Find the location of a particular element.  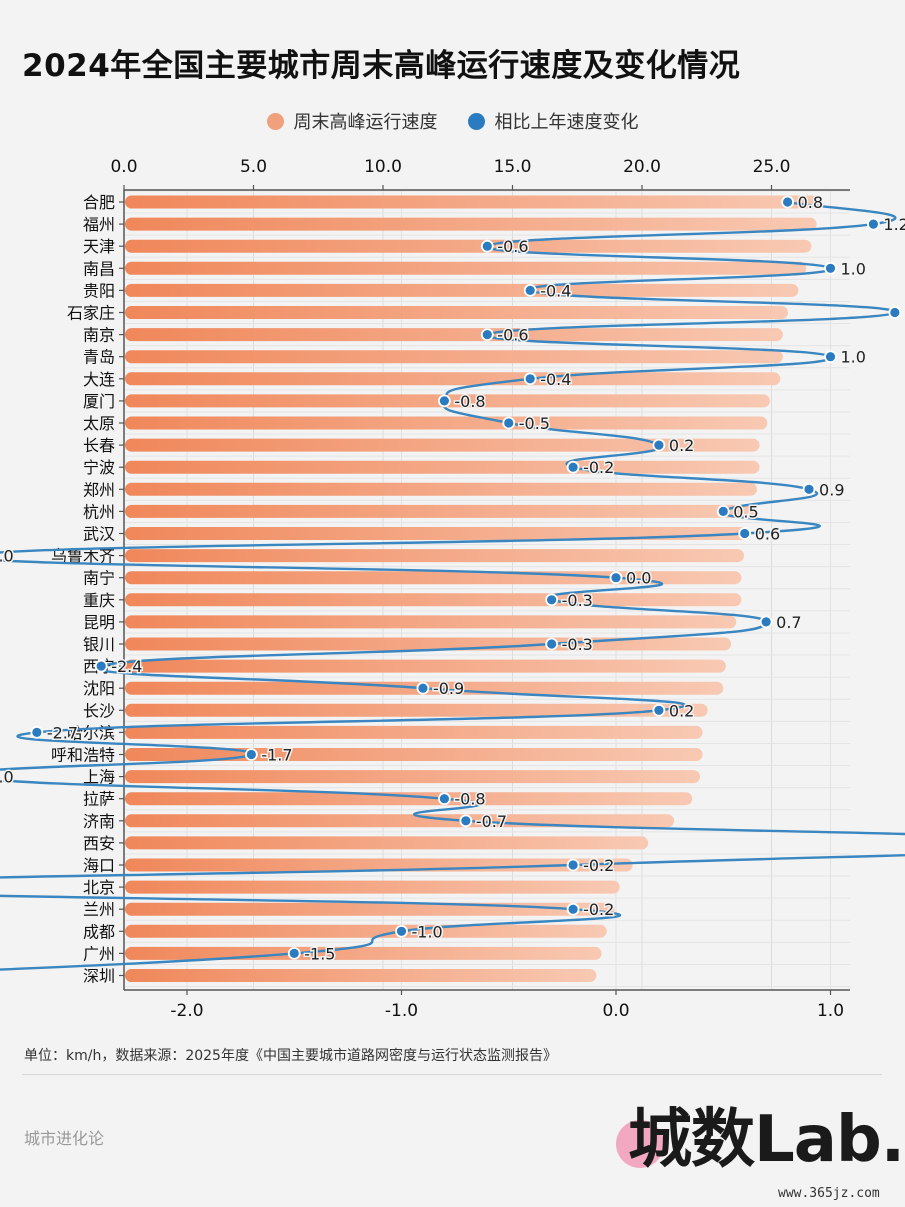

top-axis-tick-label: 15.0 is located at coordinates (513, 167).